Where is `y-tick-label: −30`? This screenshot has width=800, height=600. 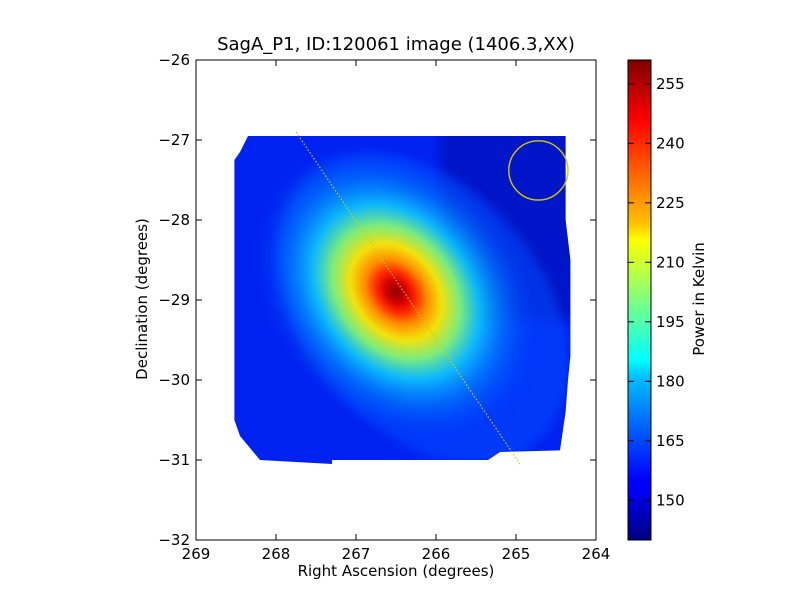
y-tick-label: −30 is located at coordinates (174, 380).